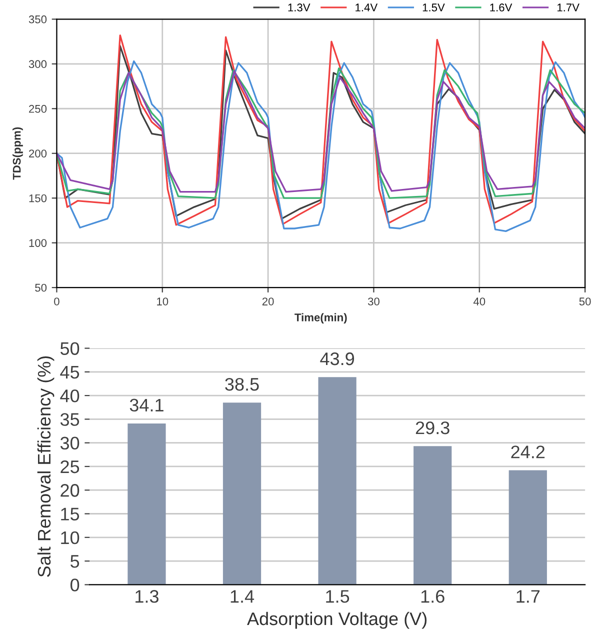 Image resolution: width=597 pixels, height=639 pixels. What do you see at coordinates (528, 452) in the screenshot?
I see `data-label: 24.2` at bounding box center [528, 452].